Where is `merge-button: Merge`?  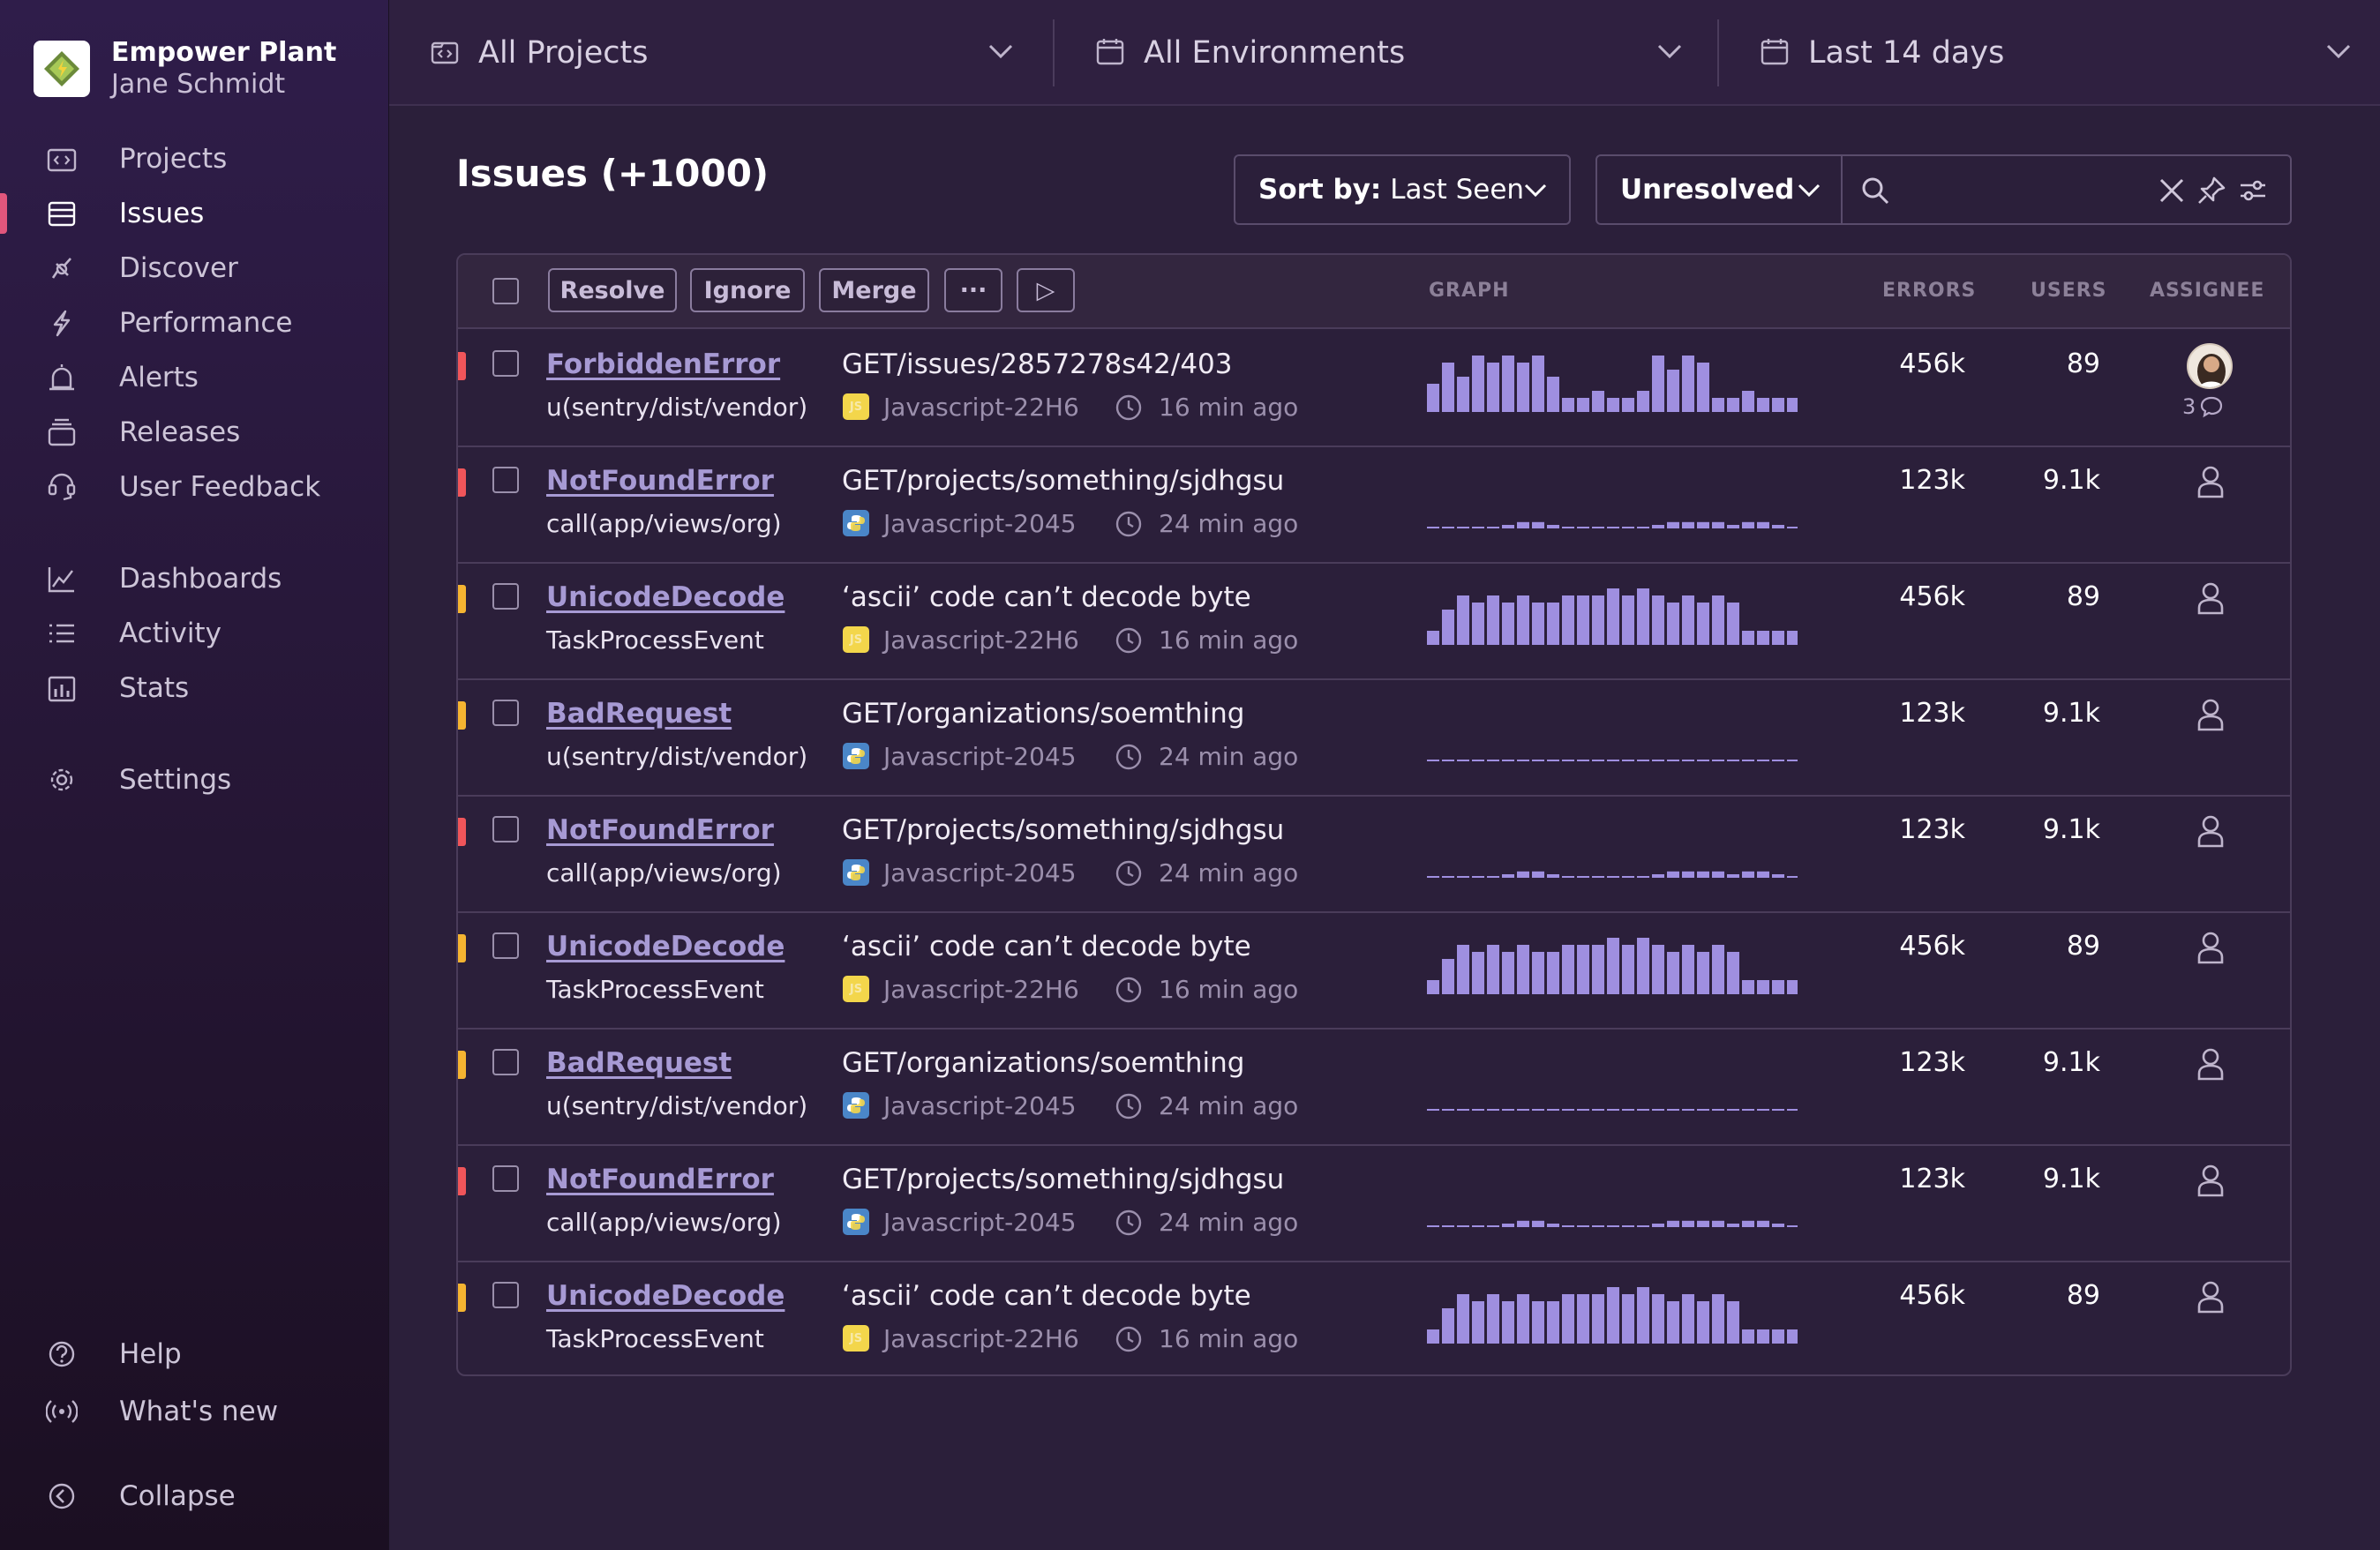 merge-button: Merge is located at coordinates (874, 290).